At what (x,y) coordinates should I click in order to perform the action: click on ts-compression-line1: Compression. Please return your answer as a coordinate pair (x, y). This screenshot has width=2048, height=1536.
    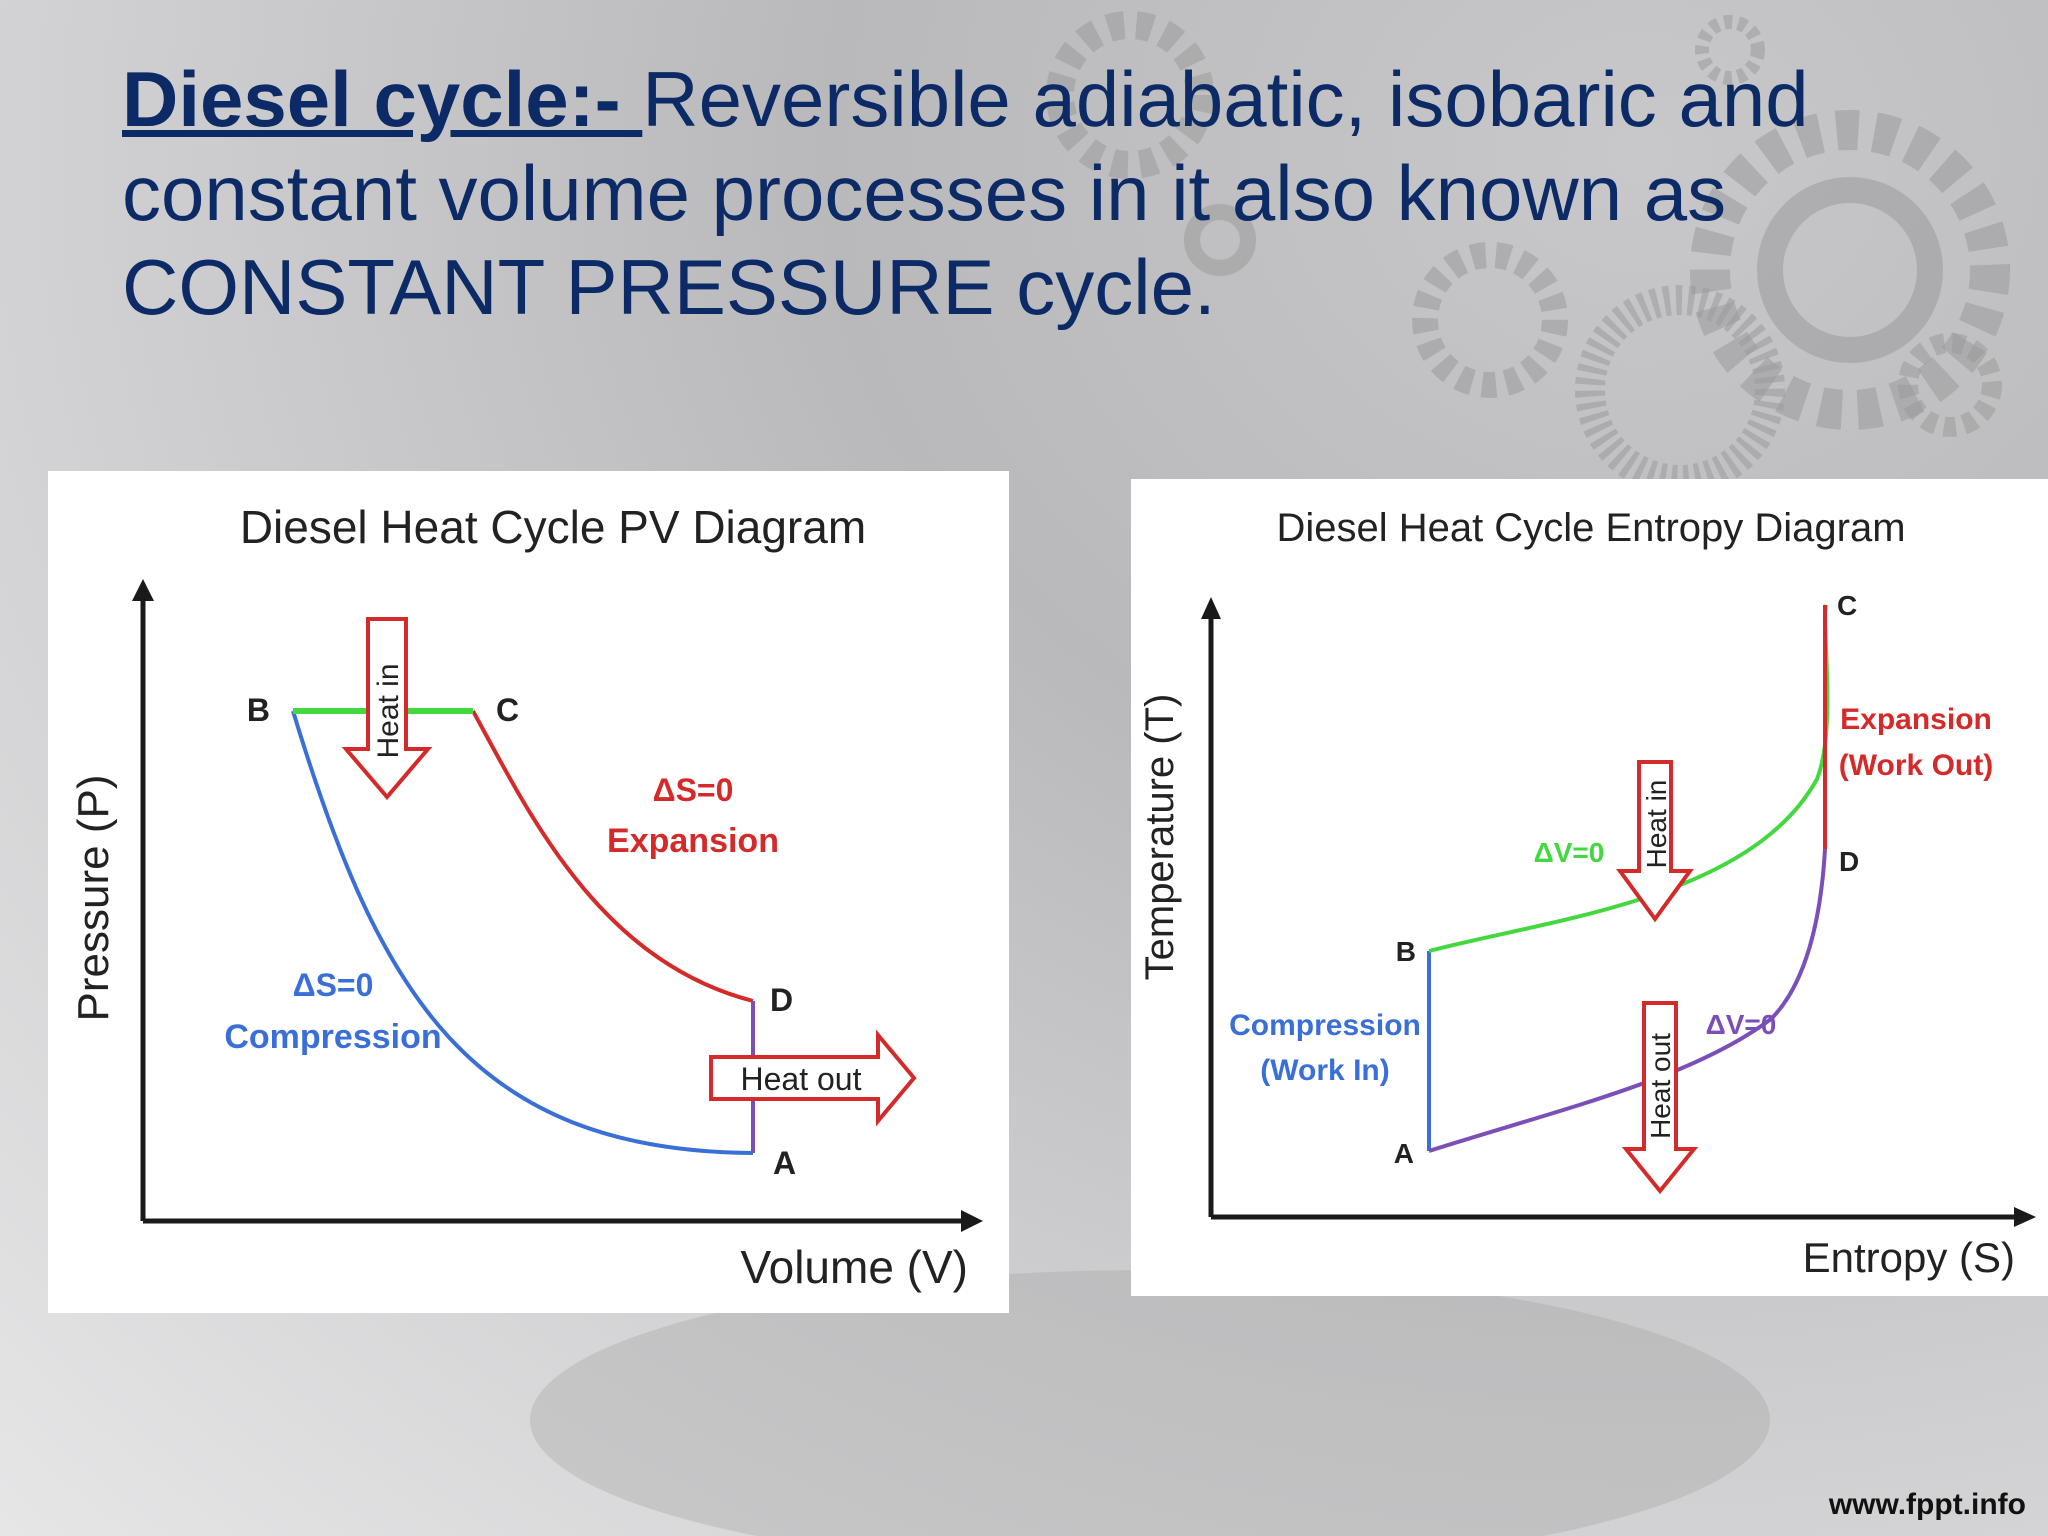
    Looking at the image, I should click on (1325, 1025).